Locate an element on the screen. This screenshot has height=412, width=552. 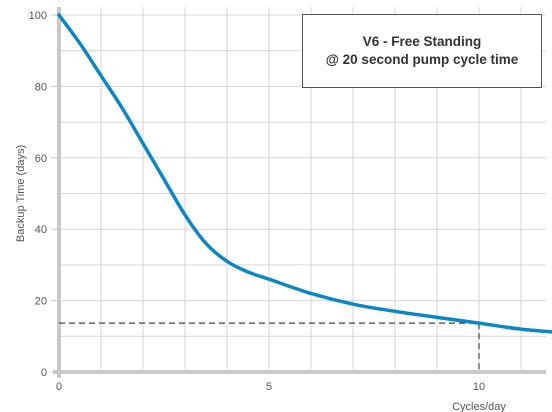
y-tick-label: 0 is located at coordinates (44, 373).